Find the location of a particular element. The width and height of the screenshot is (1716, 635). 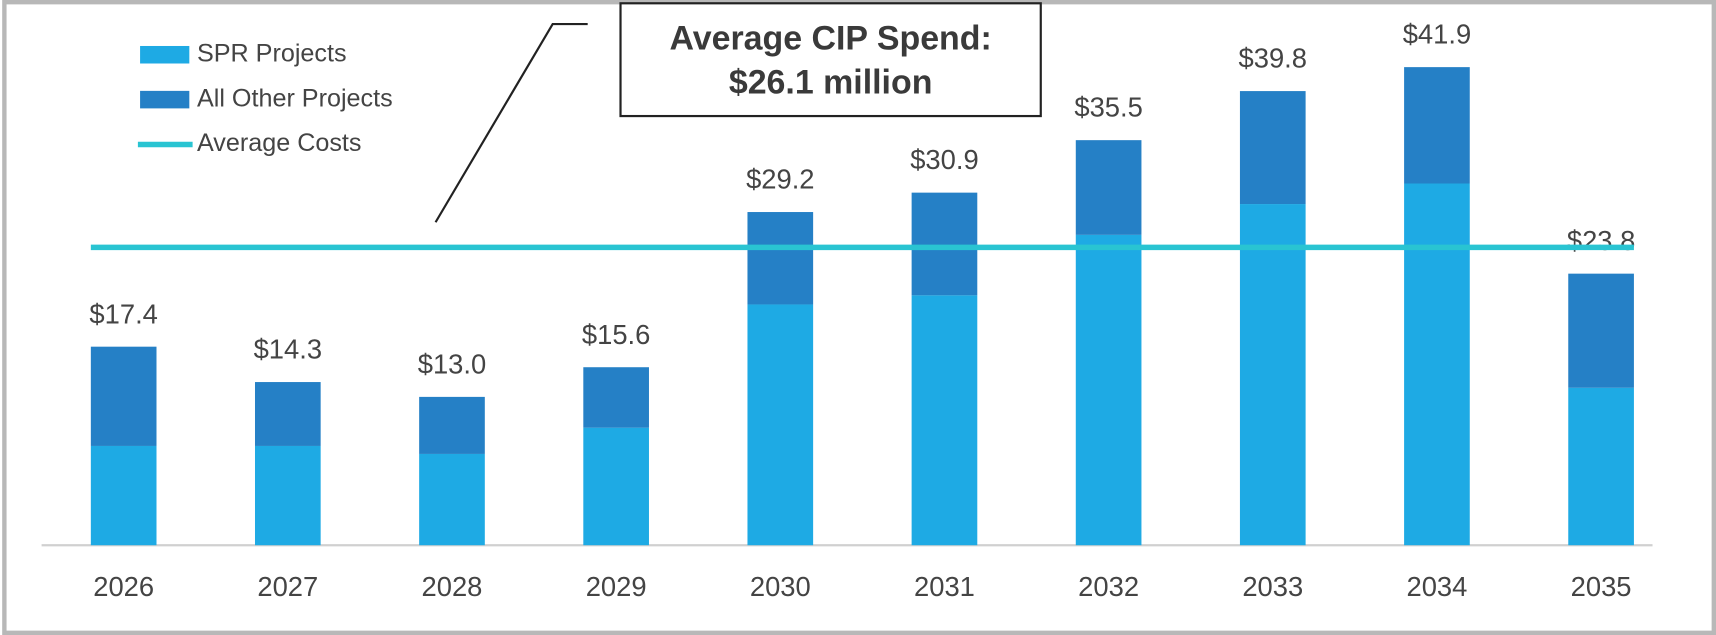

data-label: $17.4 is located at coordinates (123, 313).